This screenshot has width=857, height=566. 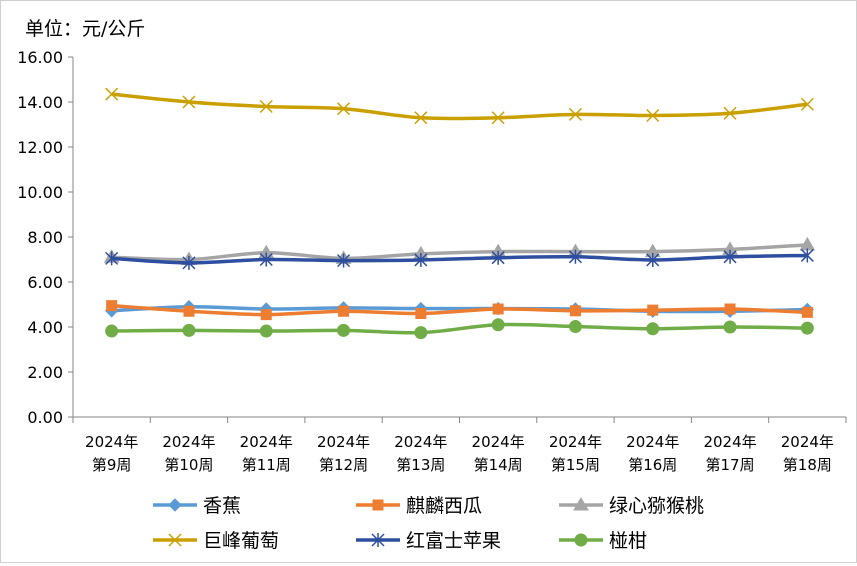 I want to click on legend-item: 麒麟西瓜, so click(x=419, y=506).